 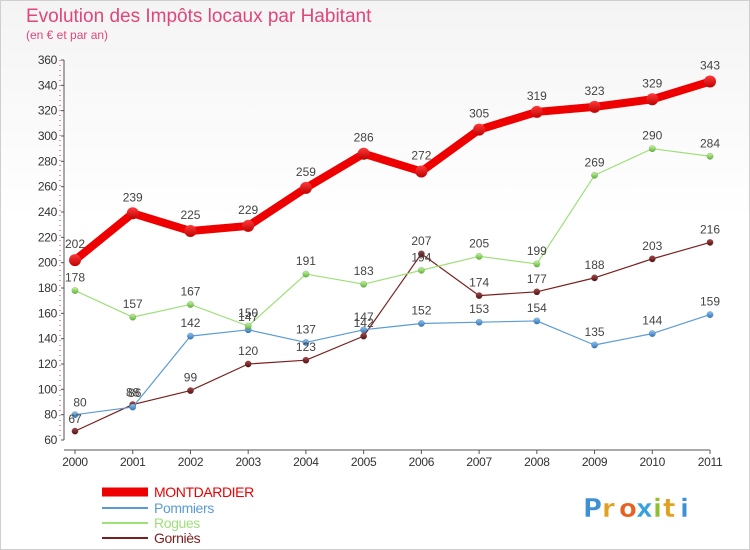 What do you see at coordinates (133, 197) in the screenshot?
I see `data-label: 239` at bounding box center [133, 197].